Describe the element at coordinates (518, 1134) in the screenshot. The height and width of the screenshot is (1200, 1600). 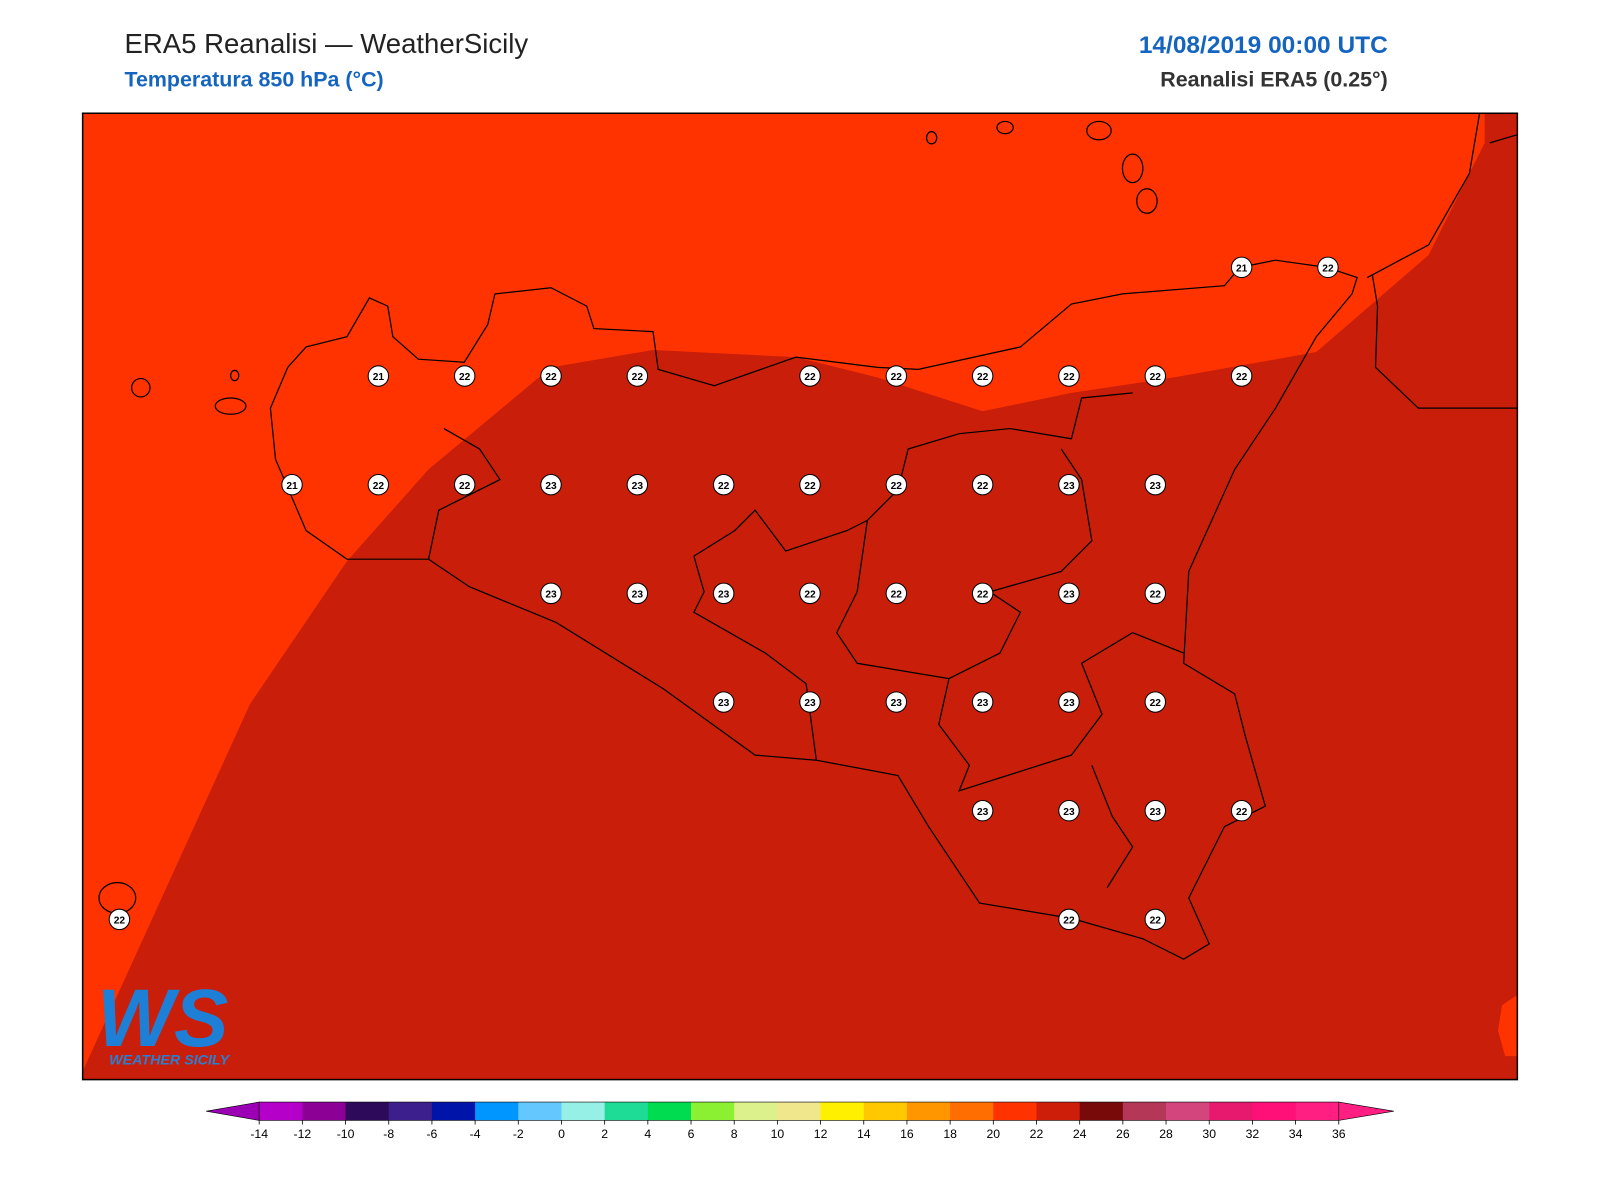
I see `colorbar-tick-label: -2` at that location.